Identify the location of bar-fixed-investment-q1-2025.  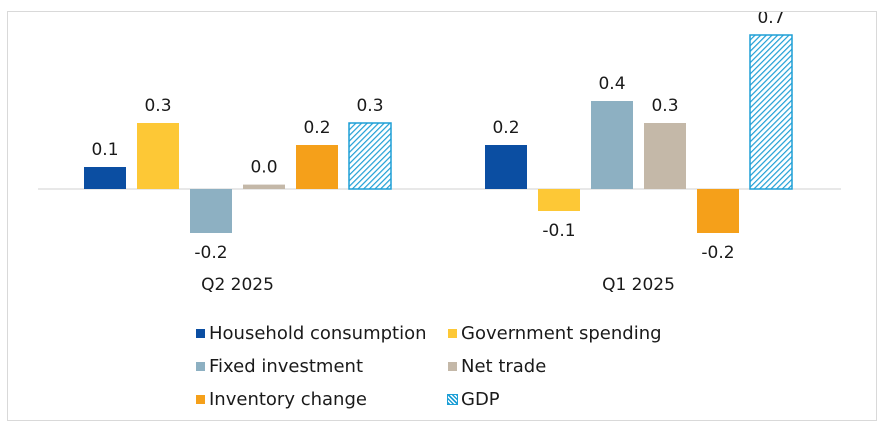
(612, 145).